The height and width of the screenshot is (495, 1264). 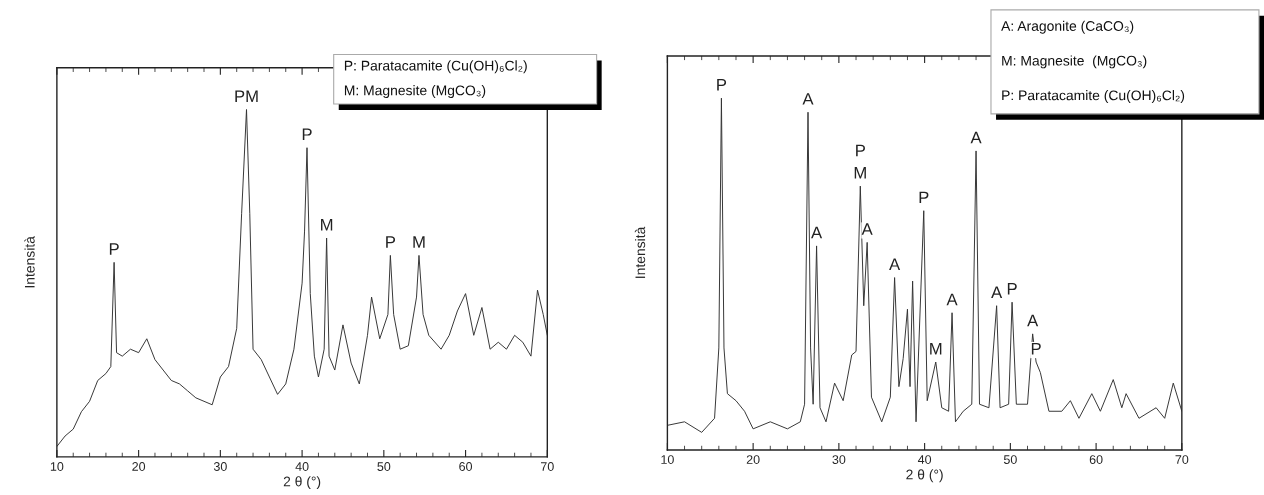 What do you see at coordinates (1067, 27) in the screenshot?
I see `text: A: Aragonite (CaCO₃)` at bounding box center [1067, 27].